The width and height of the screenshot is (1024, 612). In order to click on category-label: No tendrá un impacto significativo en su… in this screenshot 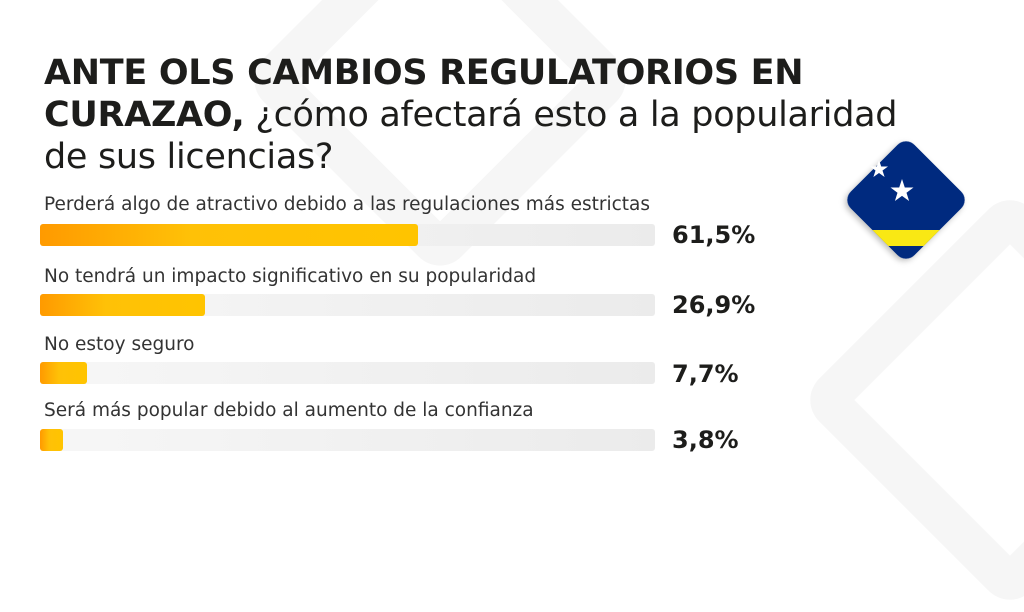, I will do `click(290, 276)`.